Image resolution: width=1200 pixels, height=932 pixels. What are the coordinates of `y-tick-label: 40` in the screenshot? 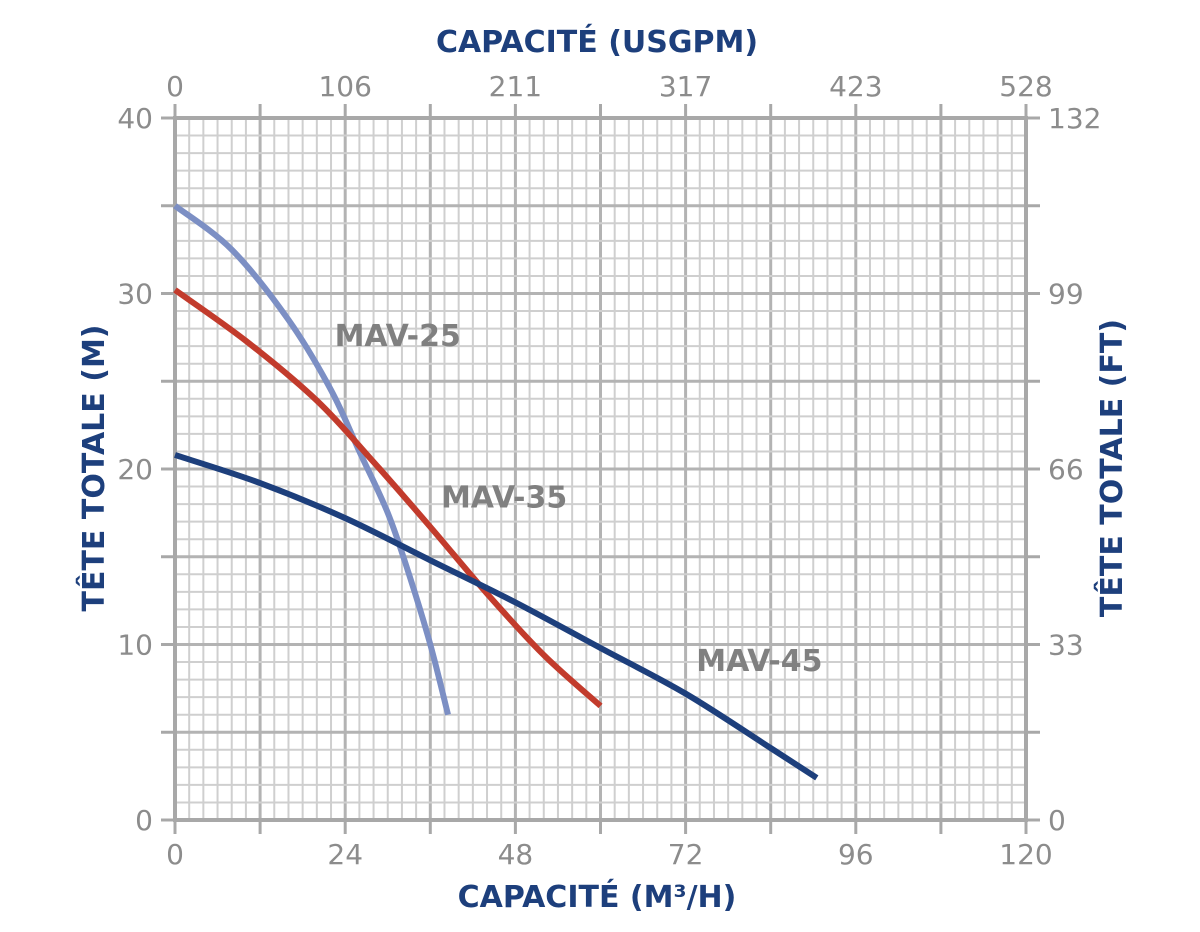 It's located at (135, 118).